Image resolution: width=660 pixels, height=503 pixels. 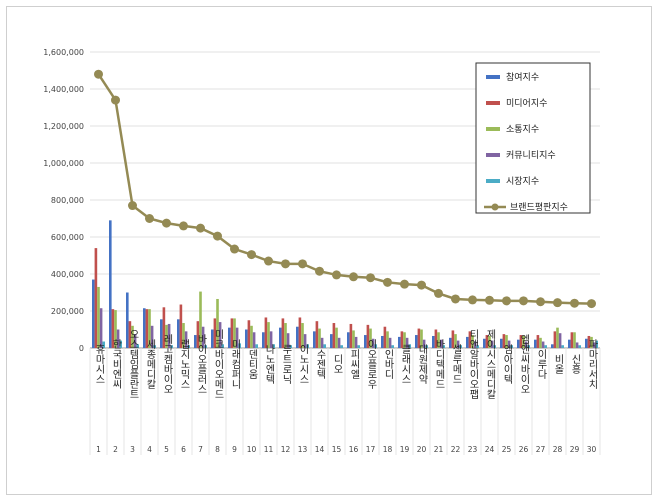 What do you see at coordinates (405, 449) in the screenshot?
I see `category-number: 19` at bounding box center [405, 449].